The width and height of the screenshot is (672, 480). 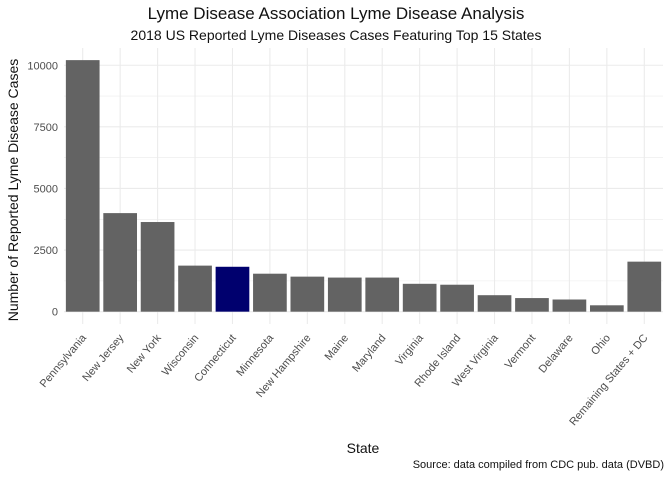 I want to click on y-tick-label: 5000, so click(x=46, y=189).